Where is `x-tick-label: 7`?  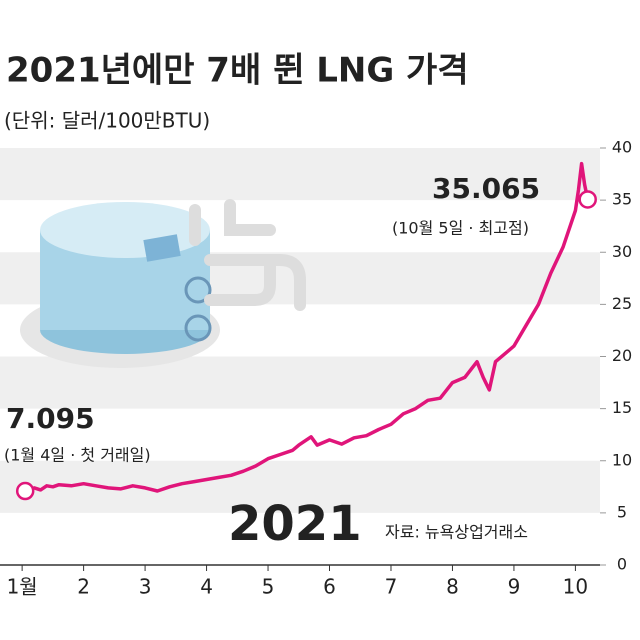 x-tick-label: 7 is located at coordinates (391, 587).